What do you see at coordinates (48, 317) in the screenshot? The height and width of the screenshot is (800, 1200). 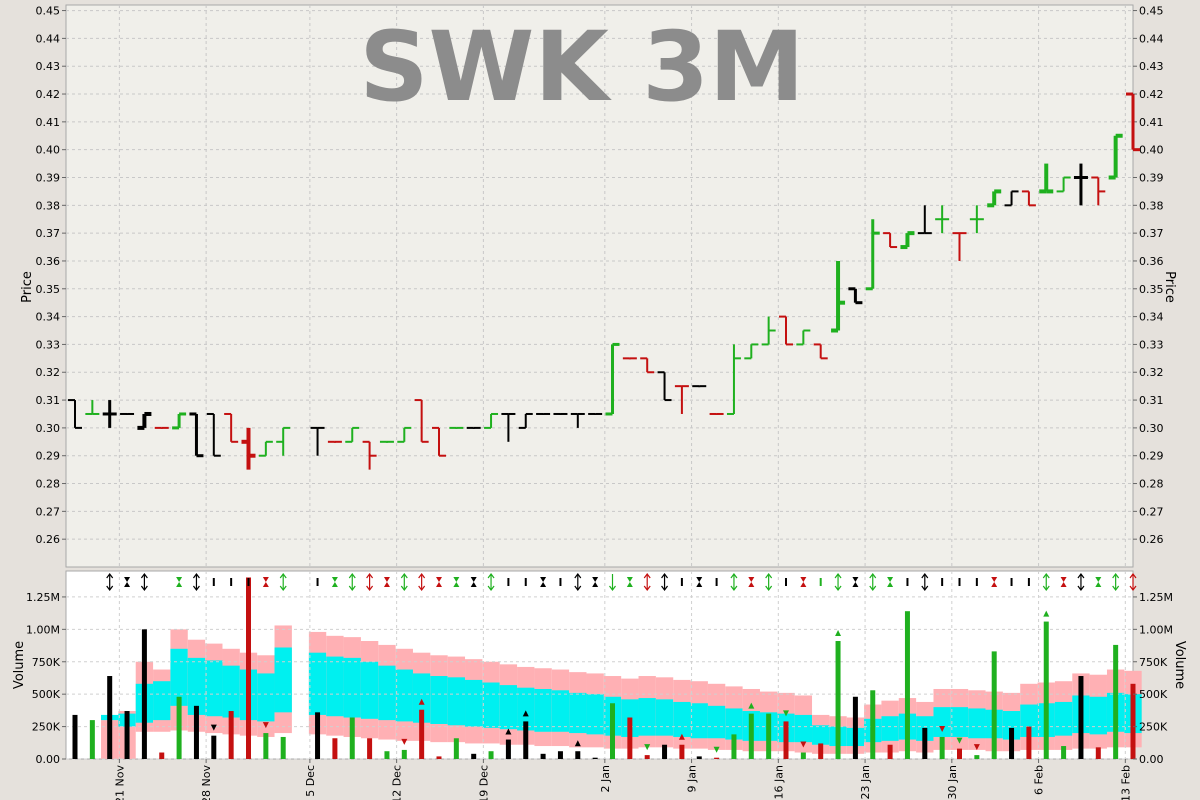 I see `price-tick-label: 0.34` at bounding box center [48, 317].